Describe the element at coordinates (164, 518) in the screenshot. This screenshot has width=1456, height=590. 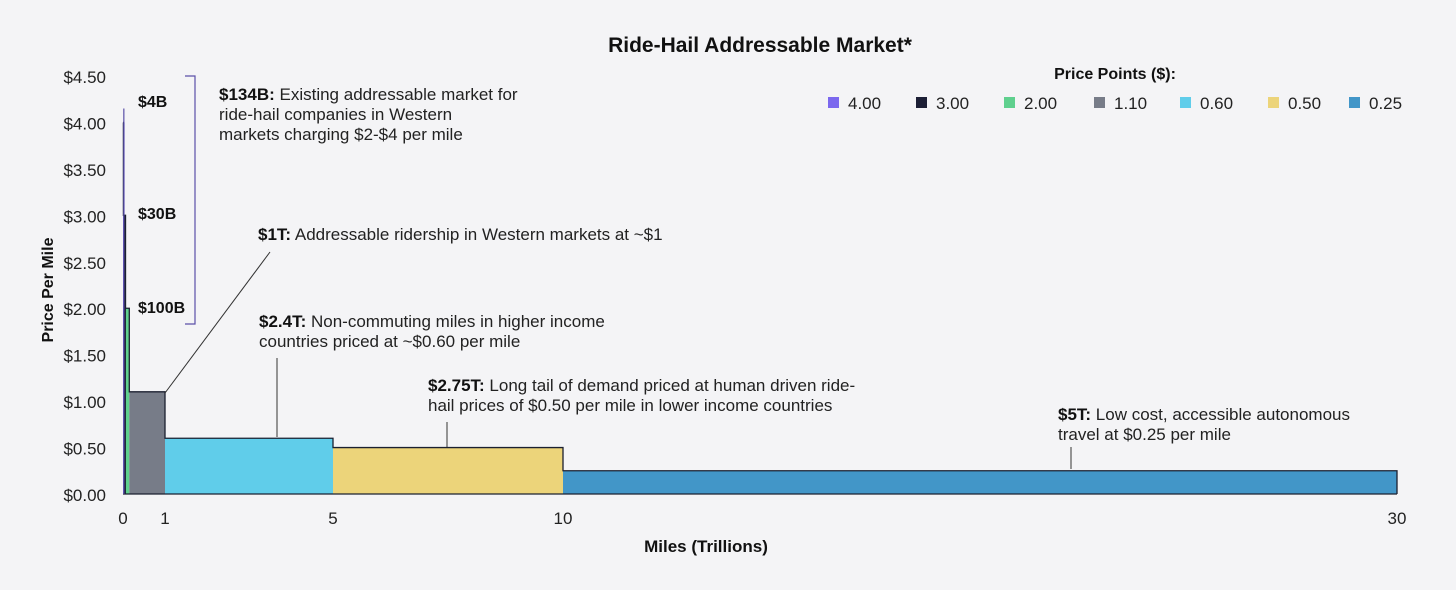
I see `x-tick-label: 1` at that location.